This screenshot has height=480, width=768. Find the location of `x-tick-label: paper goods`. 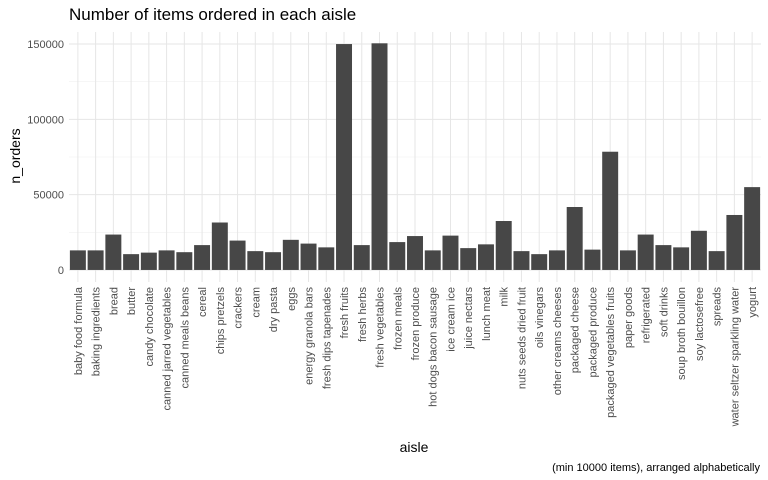

x-tick-label: paper goods is located at coordinates (629, 318).